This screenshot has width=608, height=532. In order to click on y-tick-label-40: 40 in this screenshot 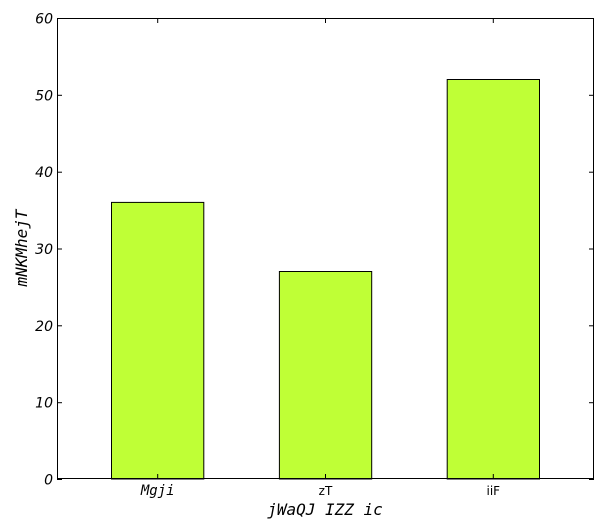, I will do `click(44, 173)`.